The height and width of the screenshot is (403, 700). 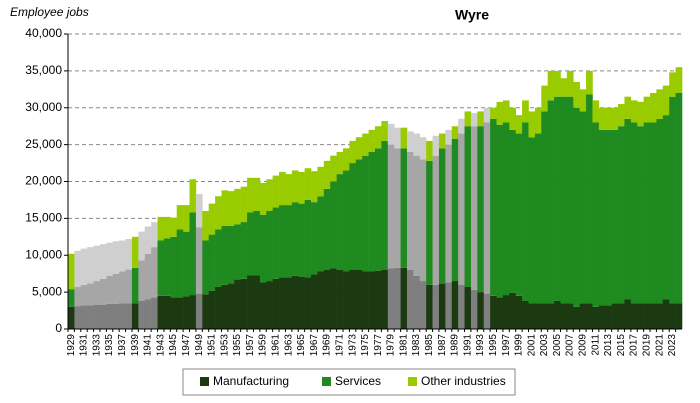 I want to click on x-tick-label: 1987, so click(x=442, y=345).